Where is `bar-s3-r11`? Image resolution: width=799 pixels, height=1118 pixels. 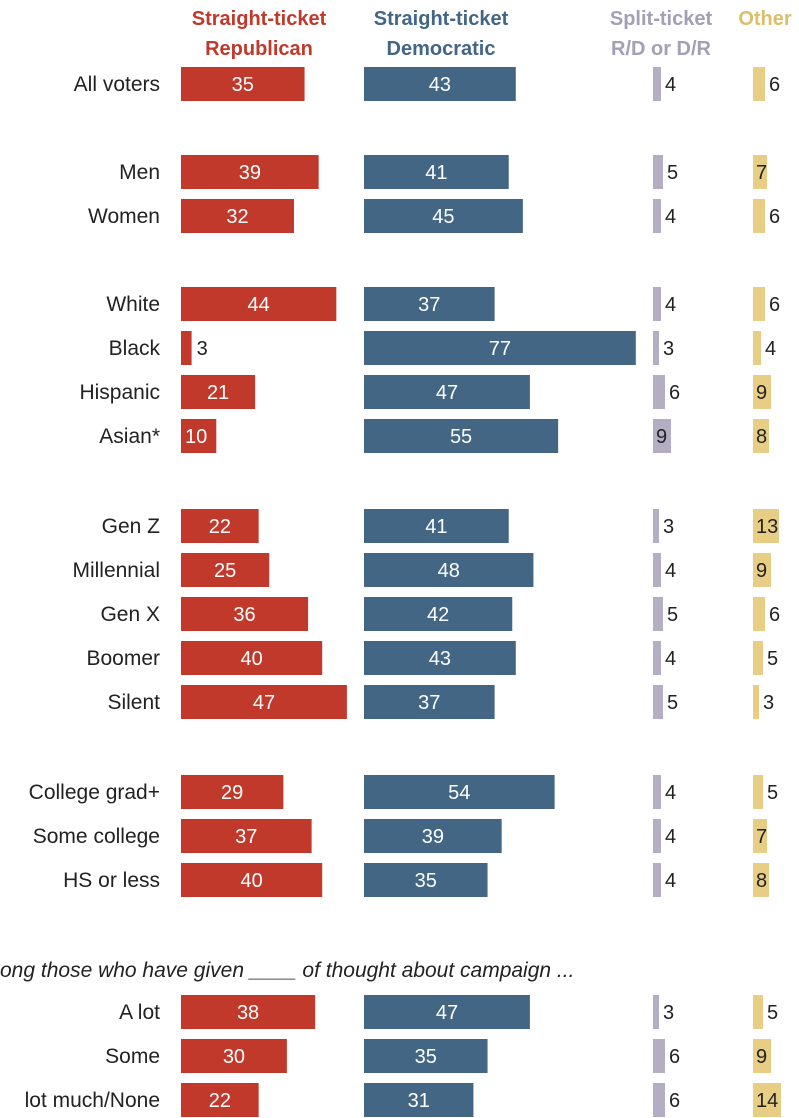 bar-s3-r11 is located at coordinates (756, 702).